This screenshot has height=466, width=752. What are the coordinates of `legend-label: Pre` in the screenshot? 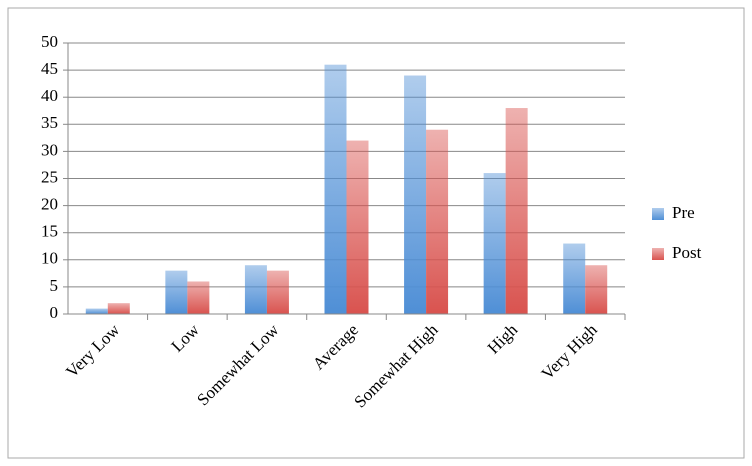 It's located at (683, 212).